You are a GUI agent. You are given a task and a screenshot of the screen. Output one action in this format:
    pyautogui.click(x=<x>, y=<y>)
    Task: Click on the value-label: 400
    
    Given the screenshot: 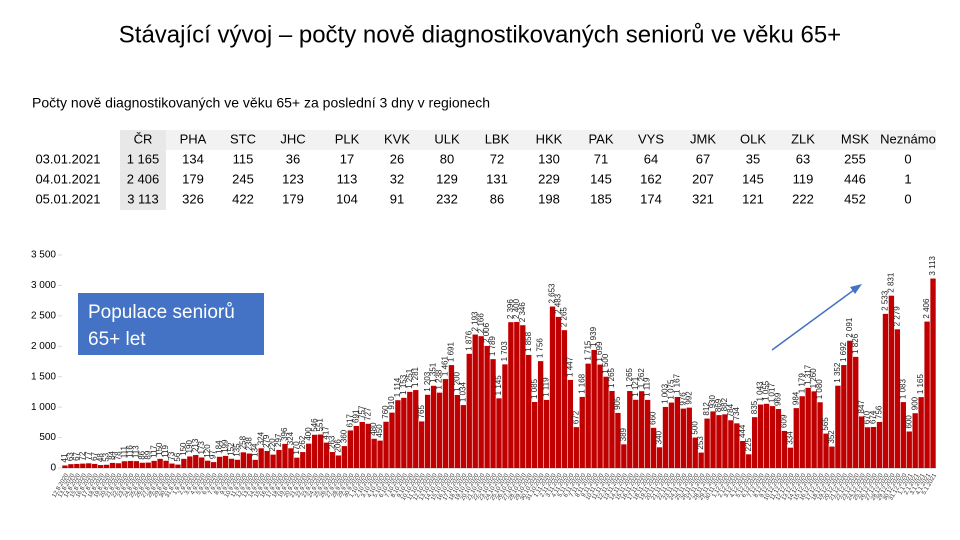 What is the action you would take?
    pyautogui.click(x=308, y=434)
    